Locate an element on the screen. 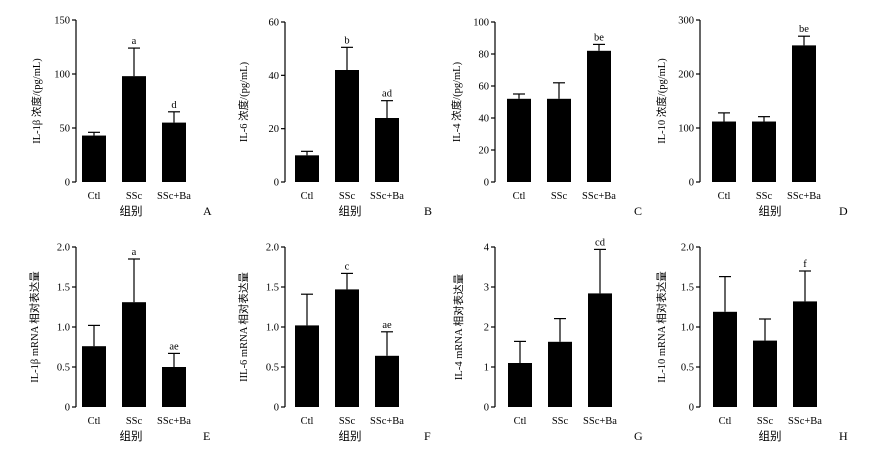 This screenshot has height=458, width=875. y-axis-title: IL-4 浓度/(pg/mL) is located at coordinates (456, 101).